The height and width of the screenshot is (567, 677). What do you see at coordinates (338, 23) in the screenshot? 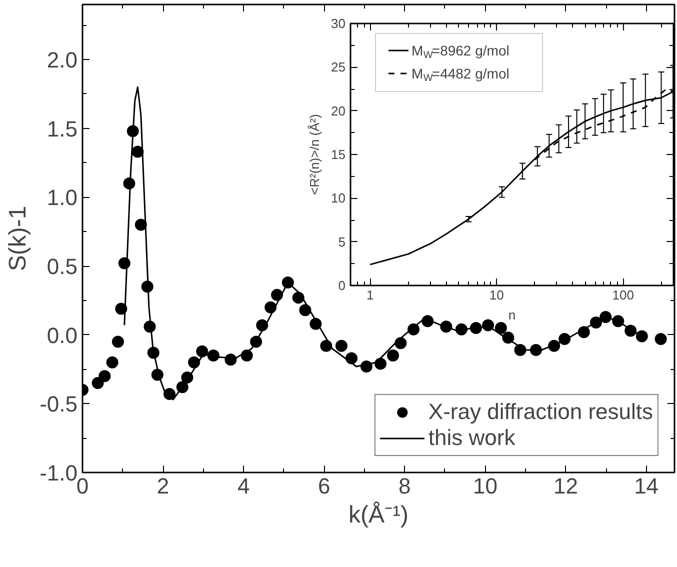
I see `y-tick-label: 30` at bounding box center [338, 23].